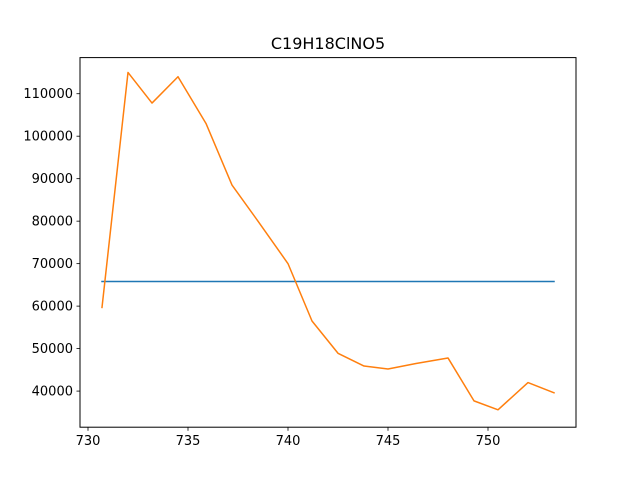 Image resolution: width=640 pixels, height=480 pixels. What do you see at coordinates (52, 222) in the screenshot?
I see `y-tick-label: 80000` at bounding box center [52, 222].